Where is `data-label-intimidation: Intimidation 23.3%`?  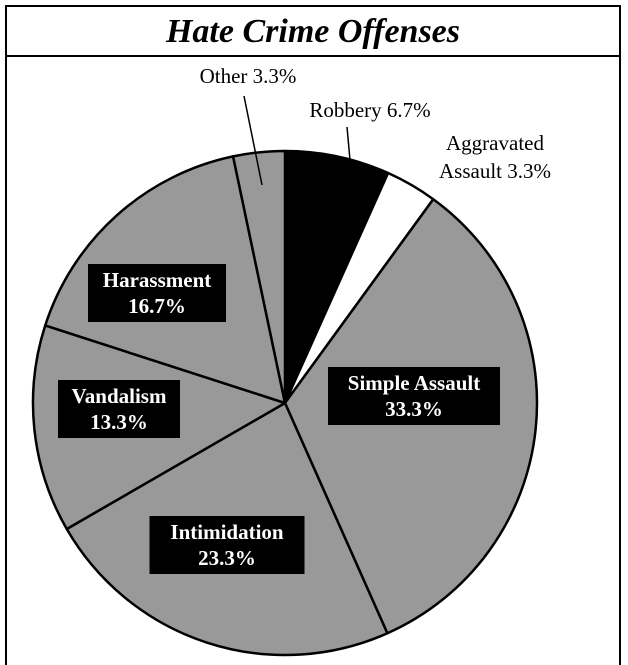
data-label-intimidation: Intimidation 23.3% is located at coordinates (227, 545).